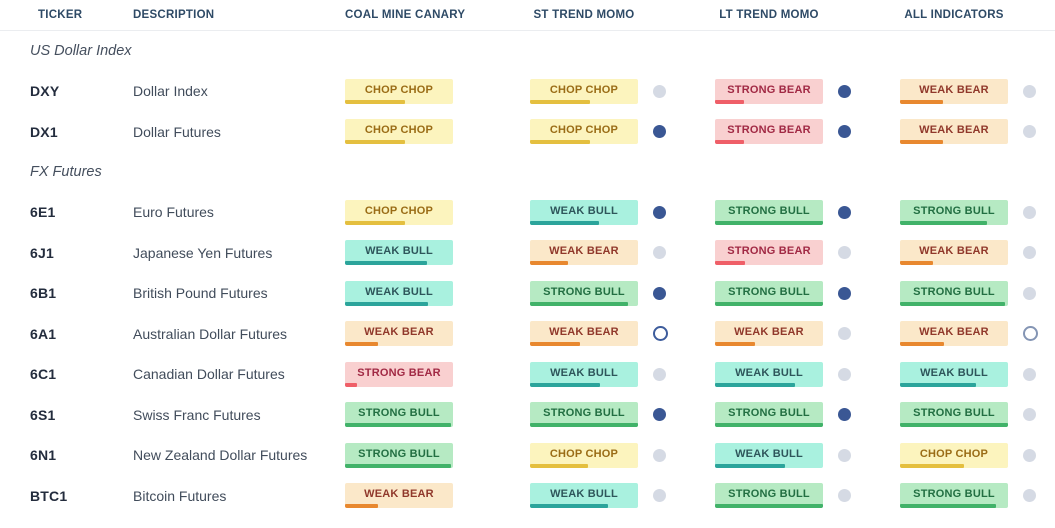 This screenshot has width=1055, height=528. Describe the element at coordinates (954, 15) in the screenshot. I see `col-header-all-indicators: ALL INDICATORS` at that location.